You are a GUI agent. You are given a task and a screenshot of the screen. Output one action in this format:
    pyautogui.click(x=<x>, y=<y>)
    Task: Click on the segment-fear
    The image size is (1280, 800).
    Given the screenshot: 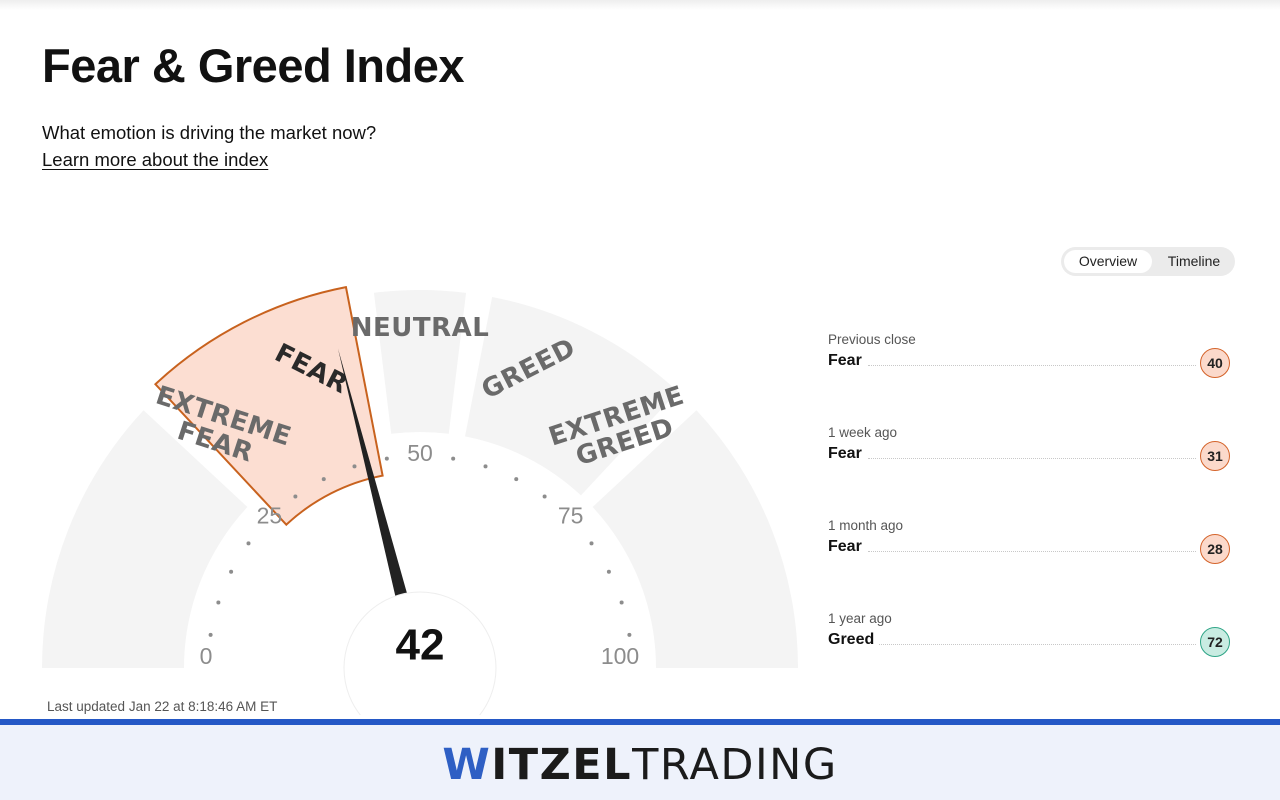 What is the action you would take?
    pyautogui.click(x=268, y=406)
    